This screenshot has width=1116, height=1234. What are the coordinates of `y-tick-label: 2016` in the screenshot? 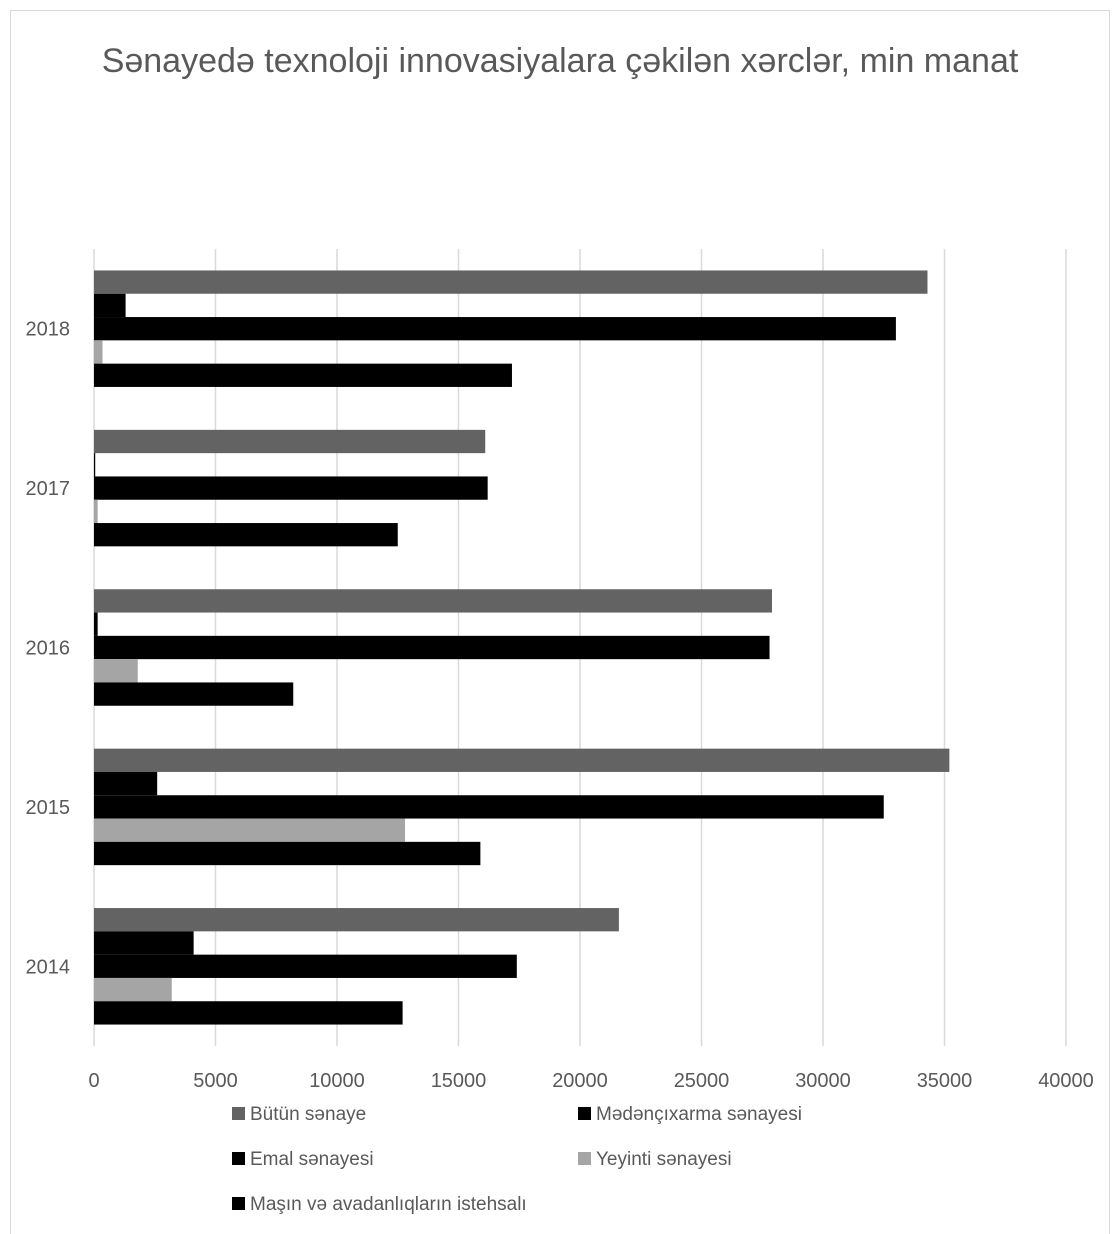 It's located at (48, 649).